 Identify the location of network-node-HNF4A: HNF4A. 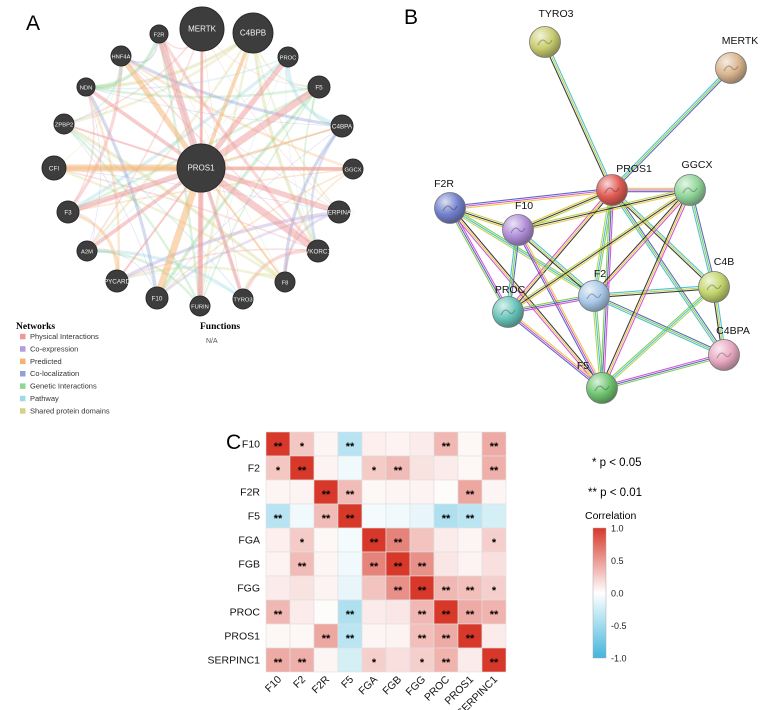
(121, 56).